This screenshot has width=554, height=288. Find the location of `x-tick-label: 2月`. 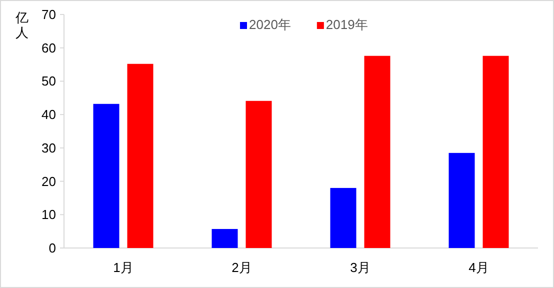

x-tick-label: 2月 is located at coordinates (242, 267).